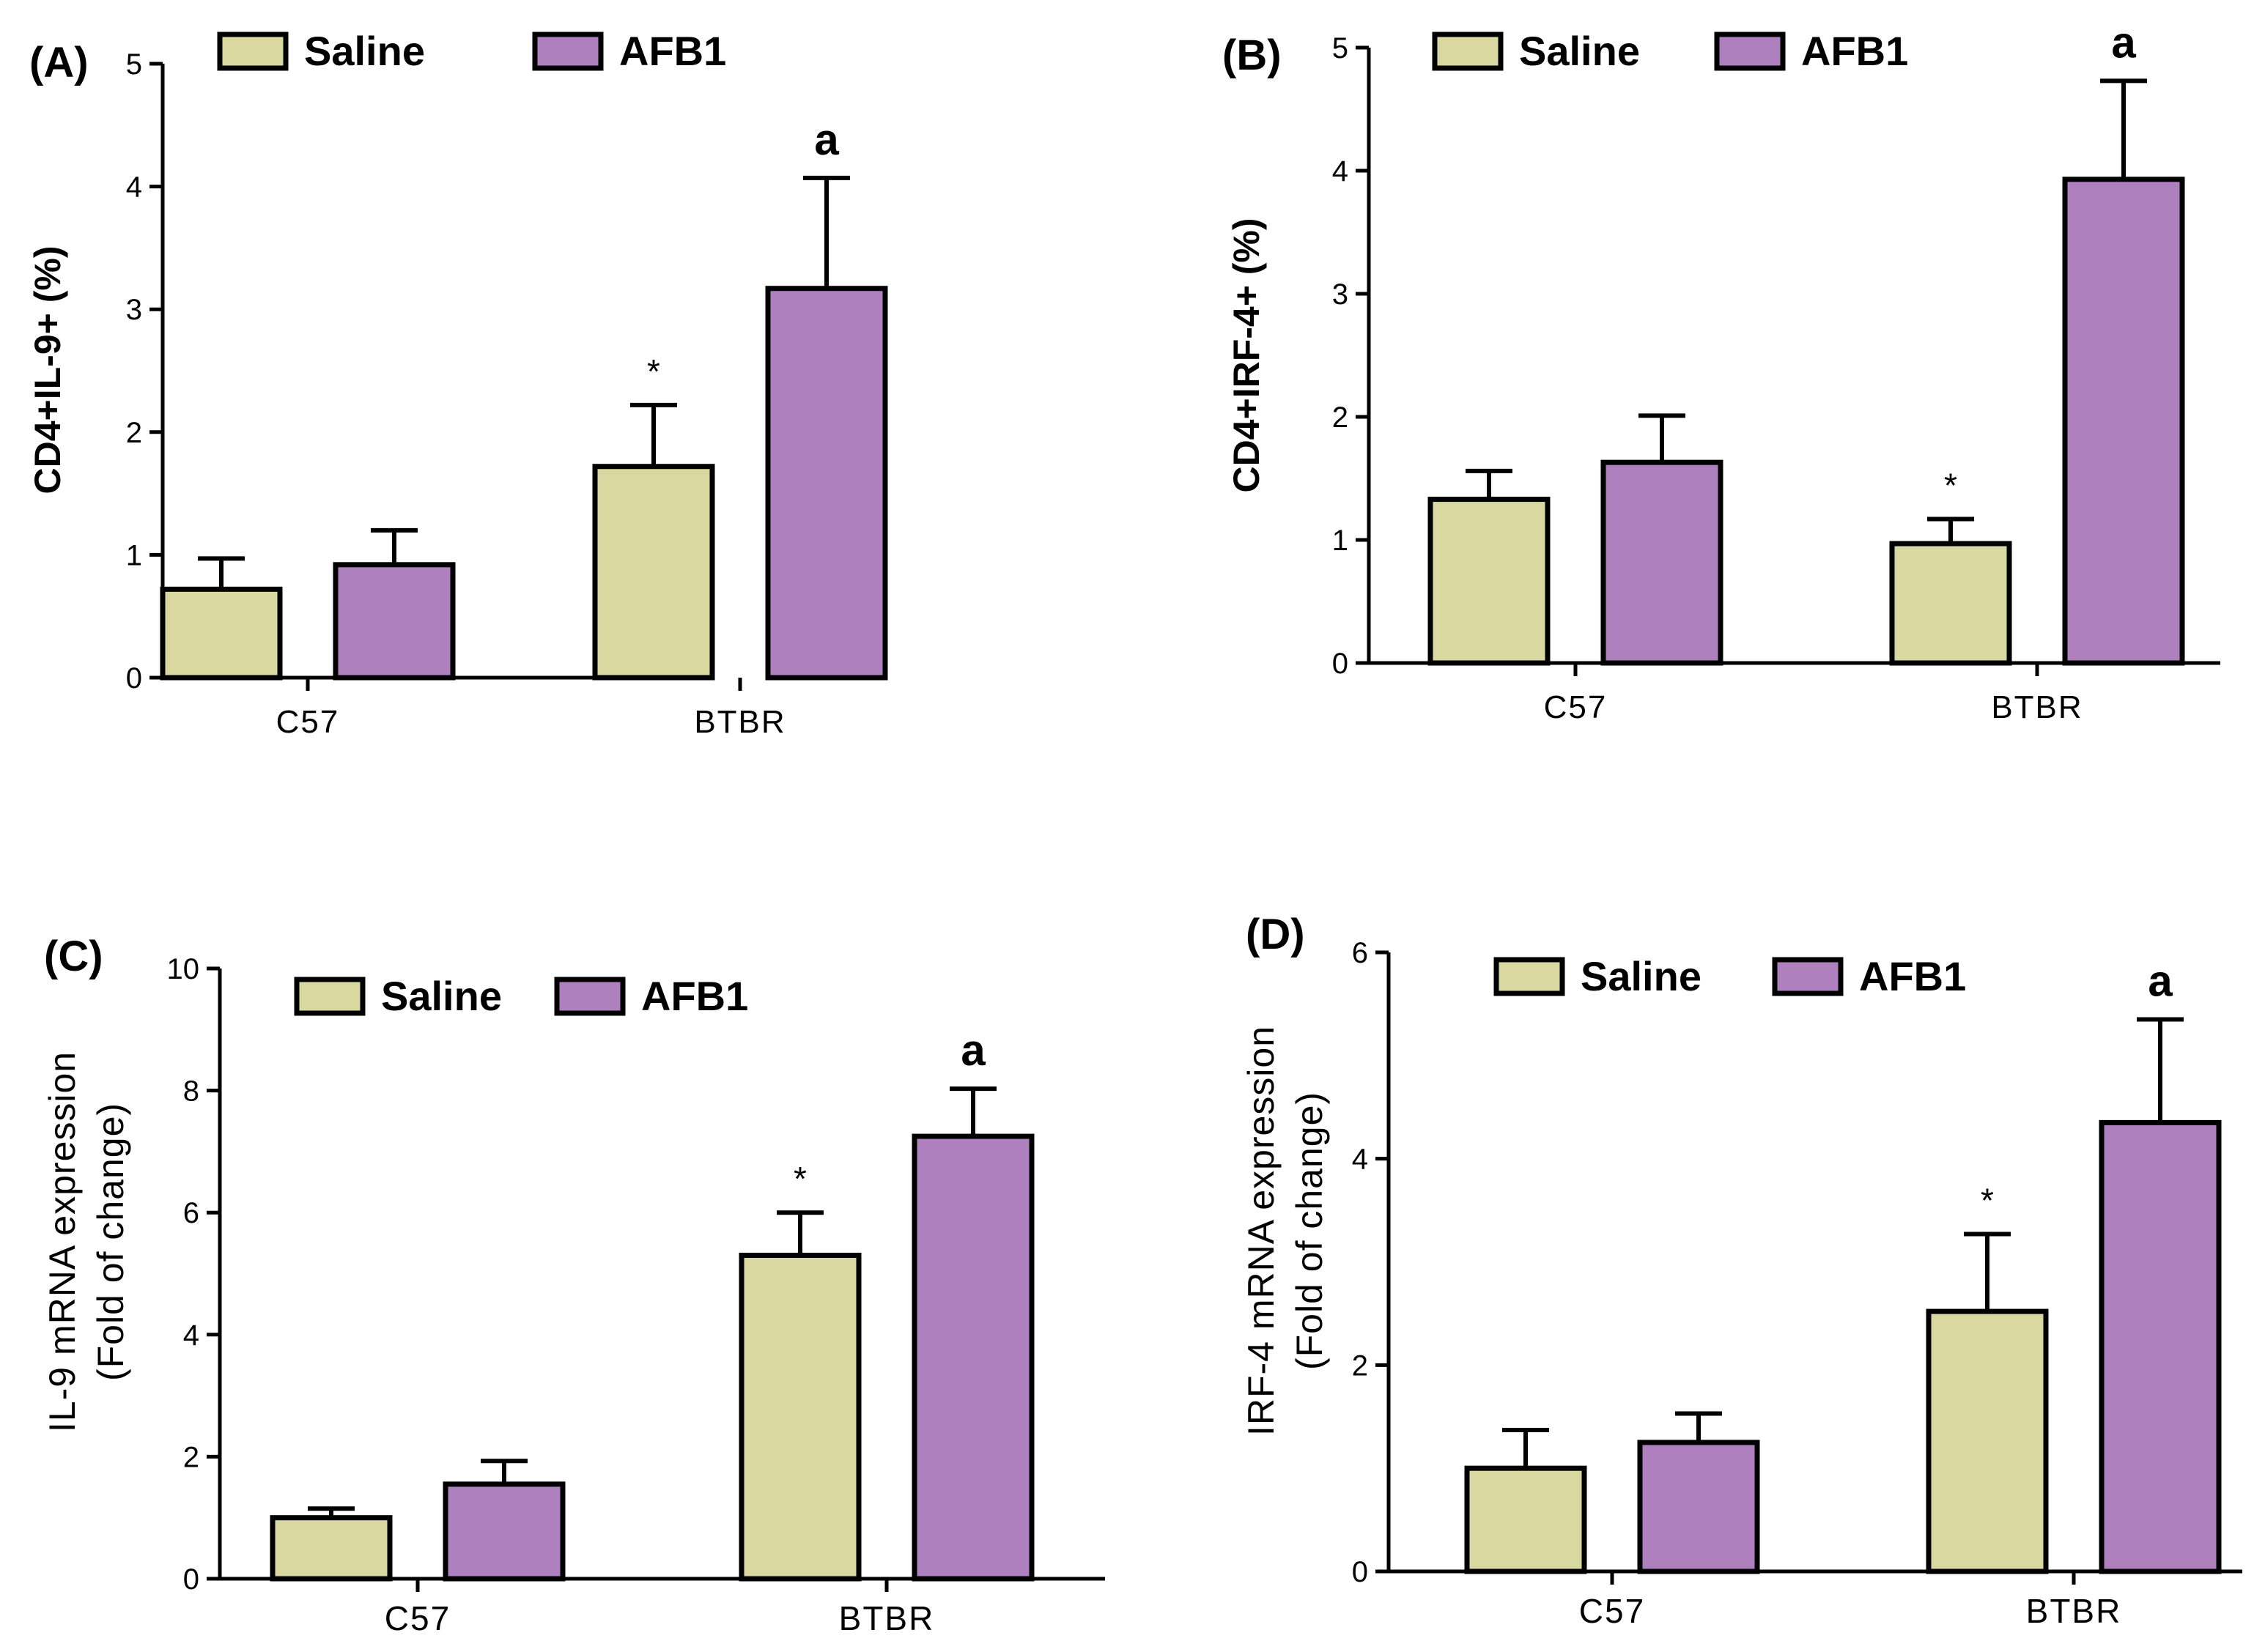 This screenshot has height=1652, width=2265. Describe the element at coordinates (86, 1241) in the screenshot. I see `y-axis-label: IL-9 mRNA expression (Fold of change)` at that location.